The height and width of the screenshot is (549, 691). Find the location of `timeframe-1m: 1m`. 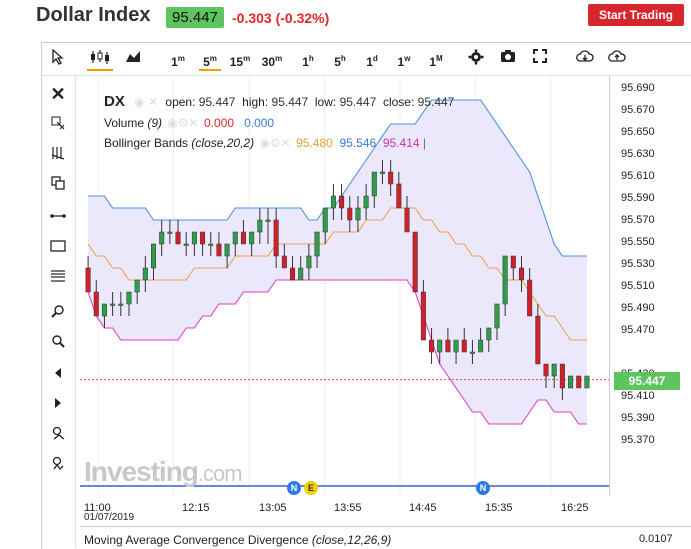

timeframe-1m: 1m is located at coordinates (178, 59).